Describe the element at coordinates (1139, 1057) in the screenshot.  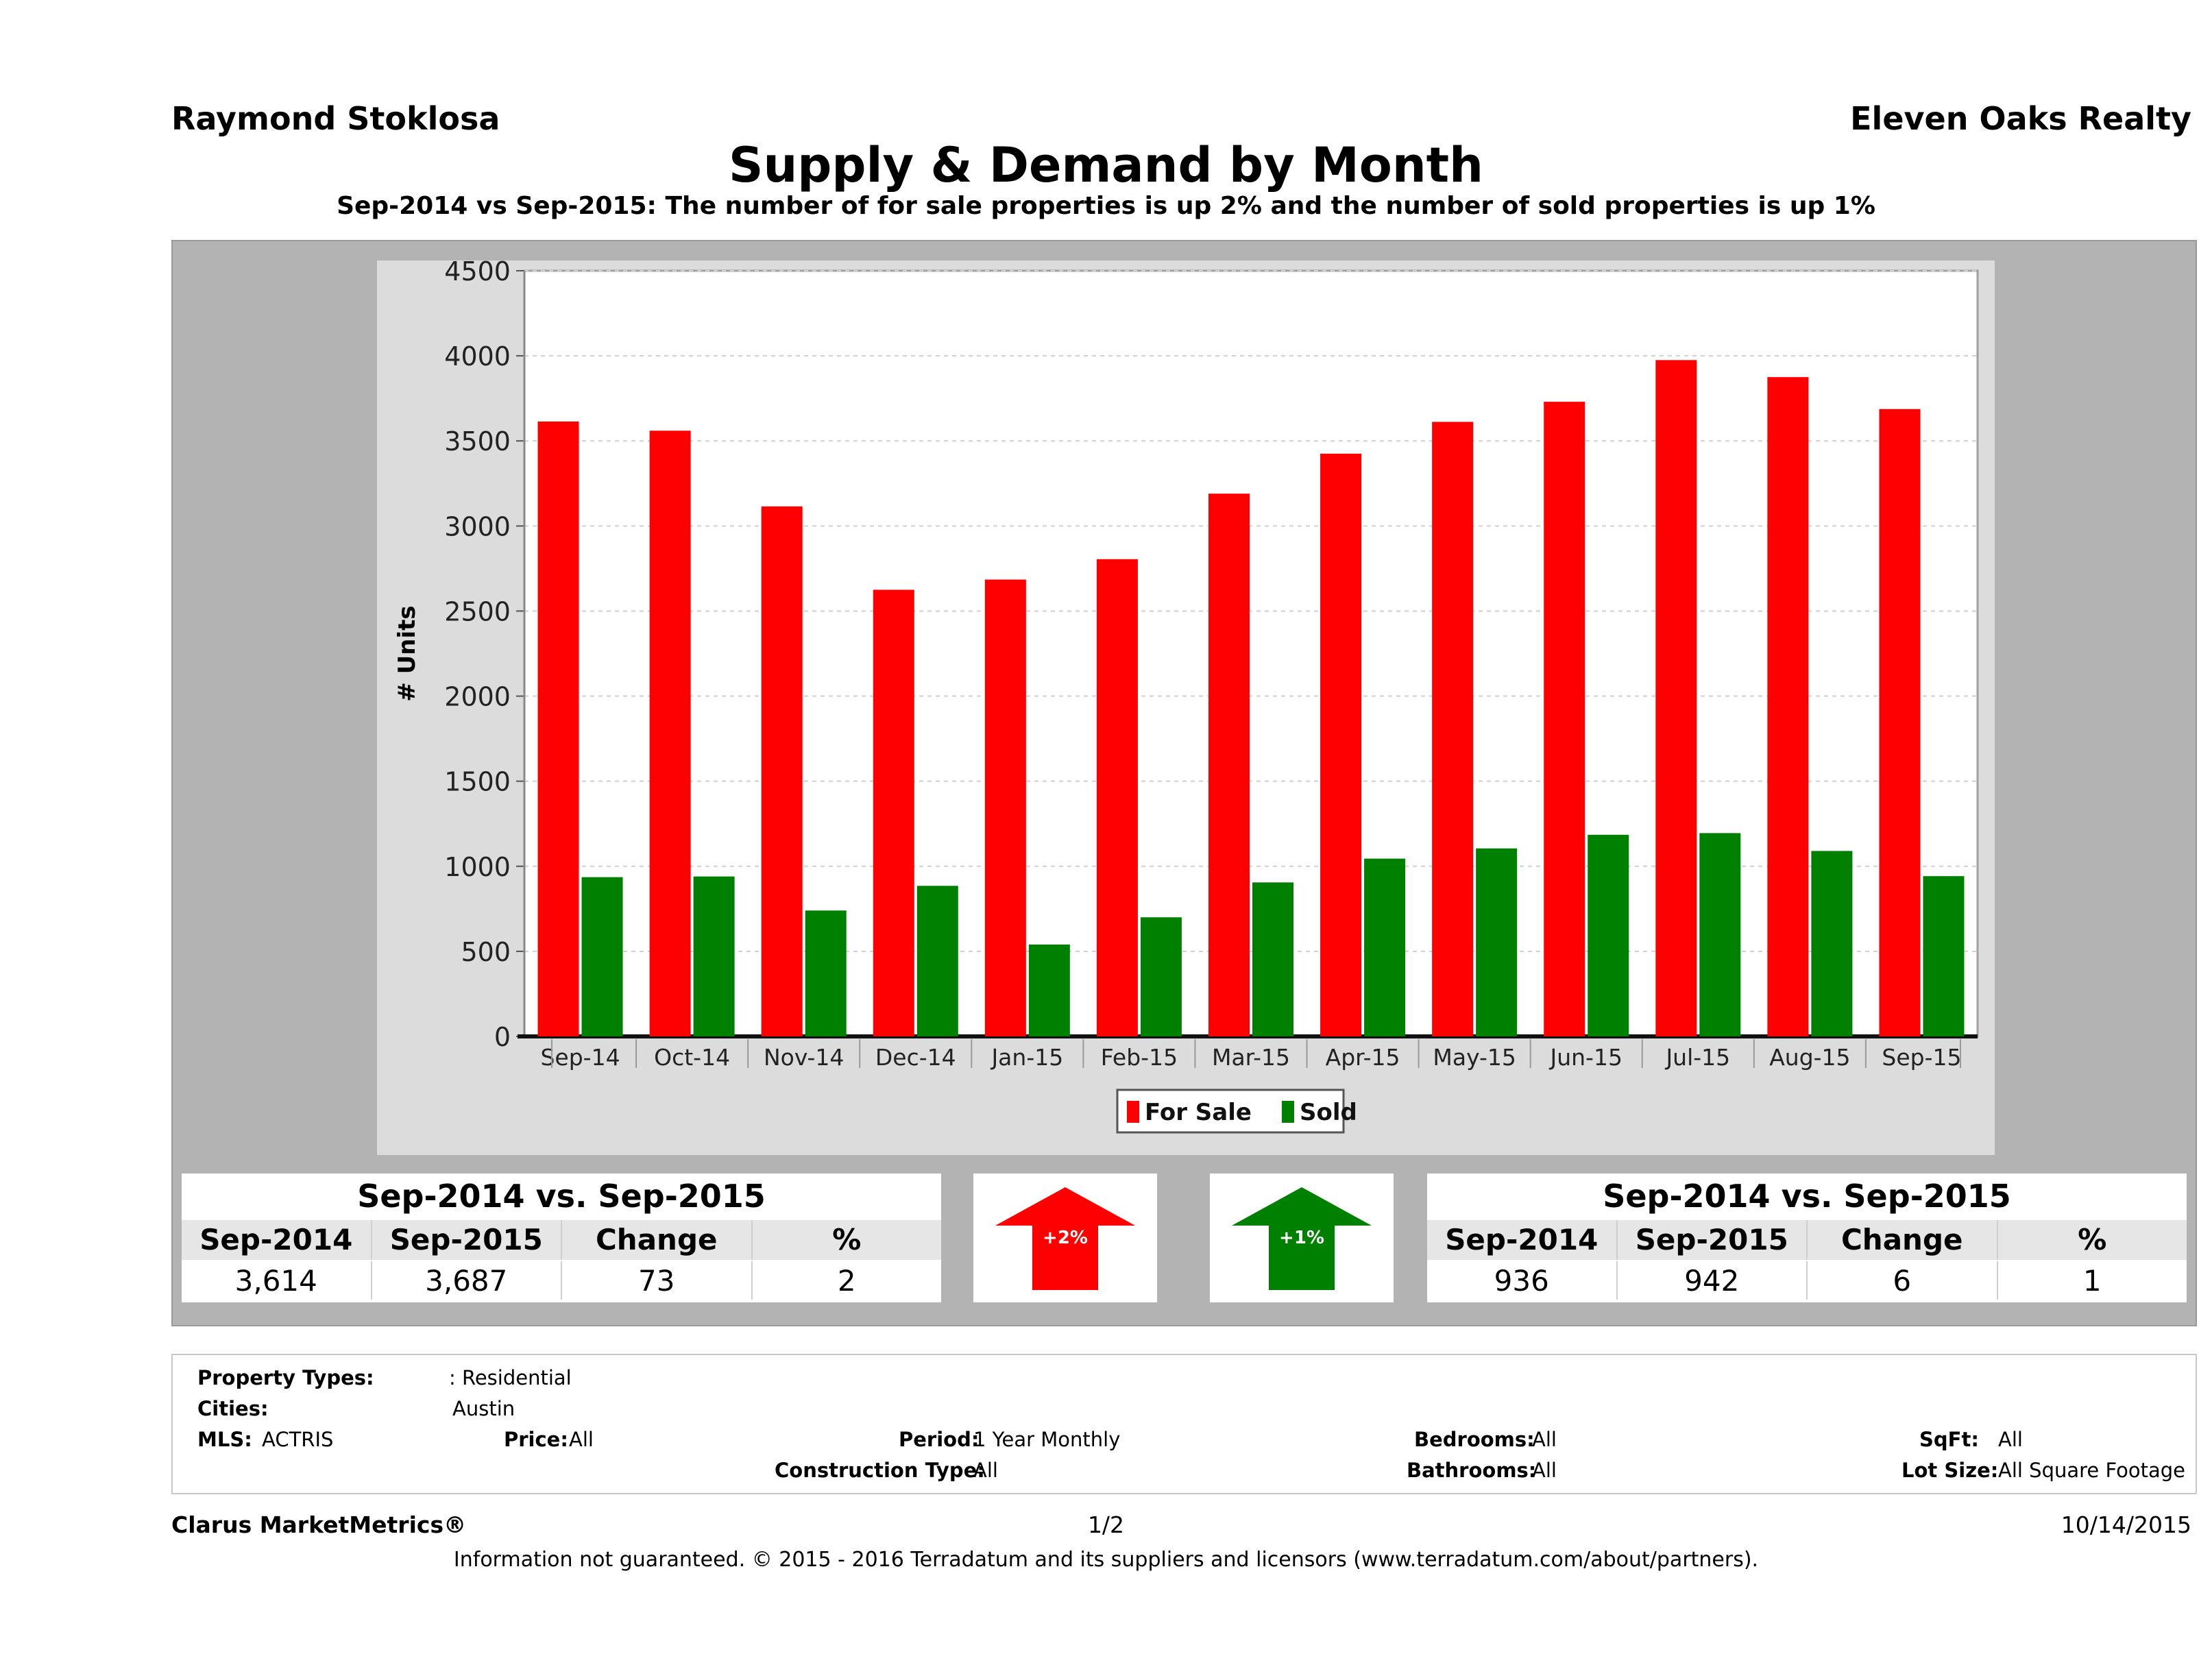
I see `x-tick-label: Feb-15` at that location.